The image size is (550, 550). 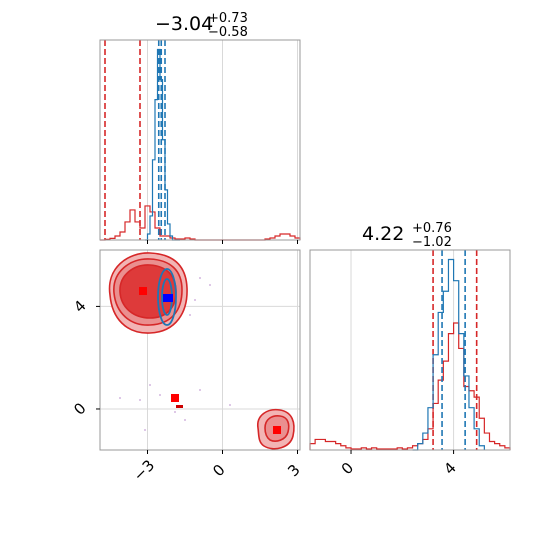 What do you see at coordinates (79, 306) in the screenshot?
I see `y-tick-label: 4` at bounding box center [79, 306].